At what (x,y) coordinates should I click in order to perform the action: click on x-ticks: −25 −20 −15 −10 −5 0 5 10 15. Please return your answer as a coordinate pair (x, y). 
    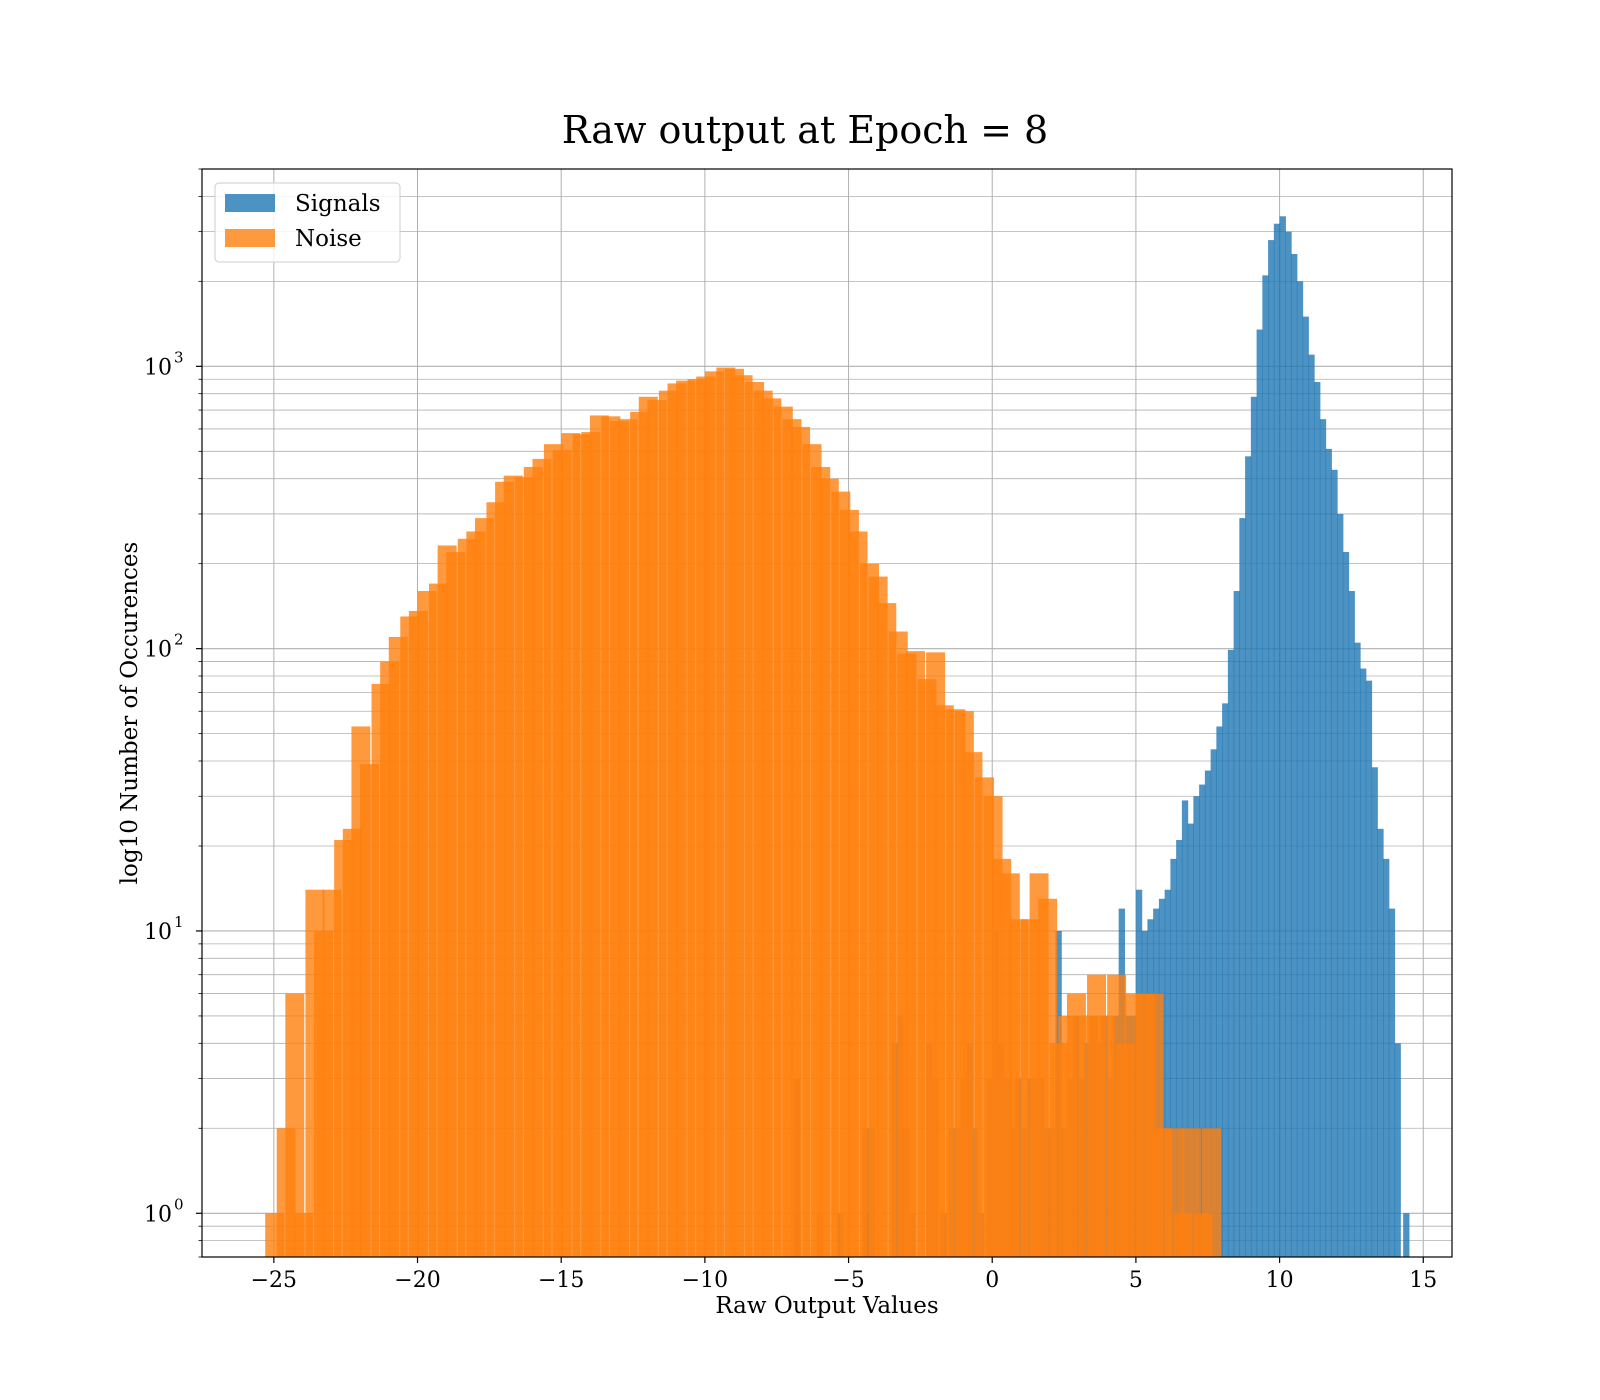
    Looking at the image, I should click on (844, 1275).